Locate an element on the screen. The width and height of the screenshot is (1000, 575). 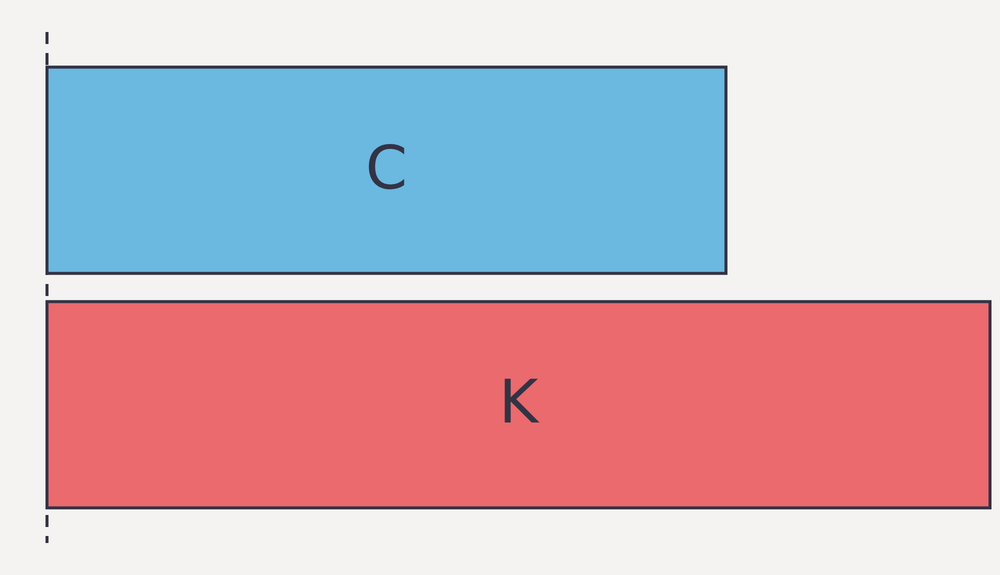
y-tick-label: C is located at coordinates (387, 168).